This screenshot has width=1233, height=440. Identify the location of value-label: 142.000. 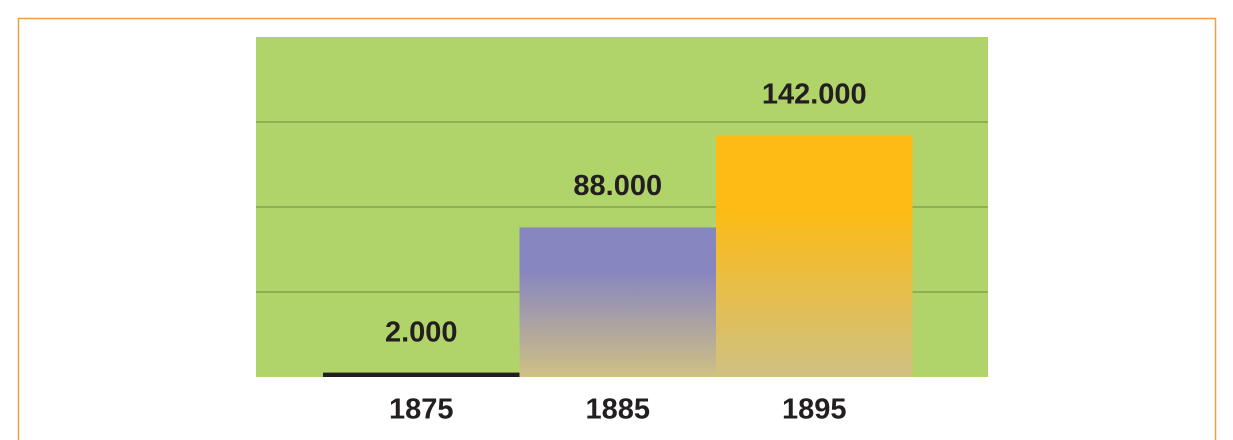
(814, 94).